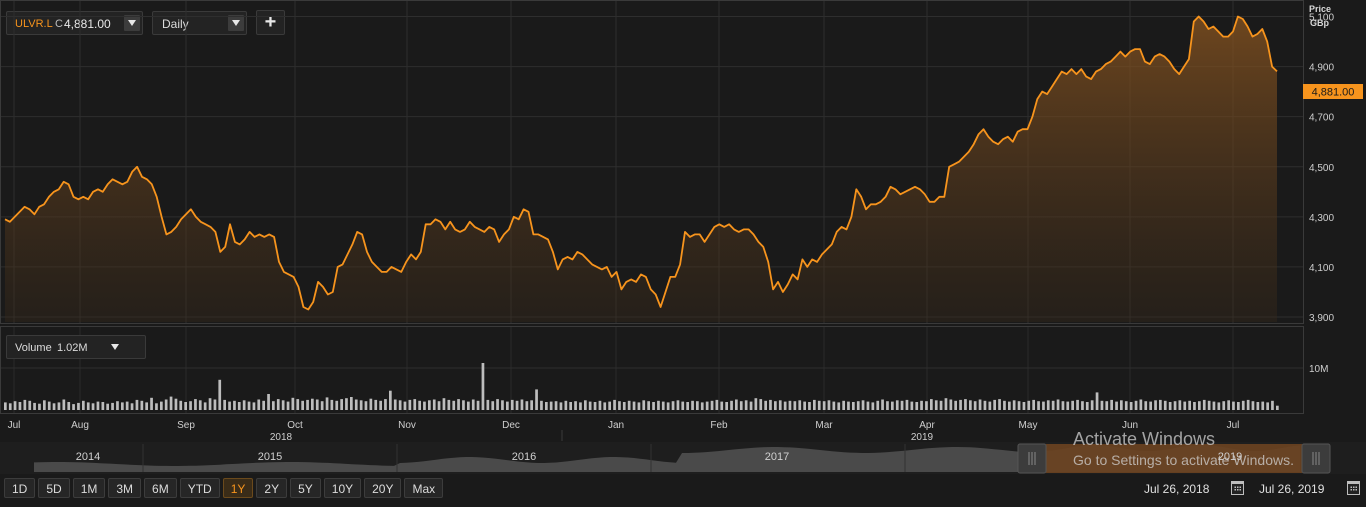 The height and width of the screenshot is (507, 1366). Describe the element at coordinates (1177, 489) in the screenshot. I see `start-date-field: Jul 26, 2018` at that location.